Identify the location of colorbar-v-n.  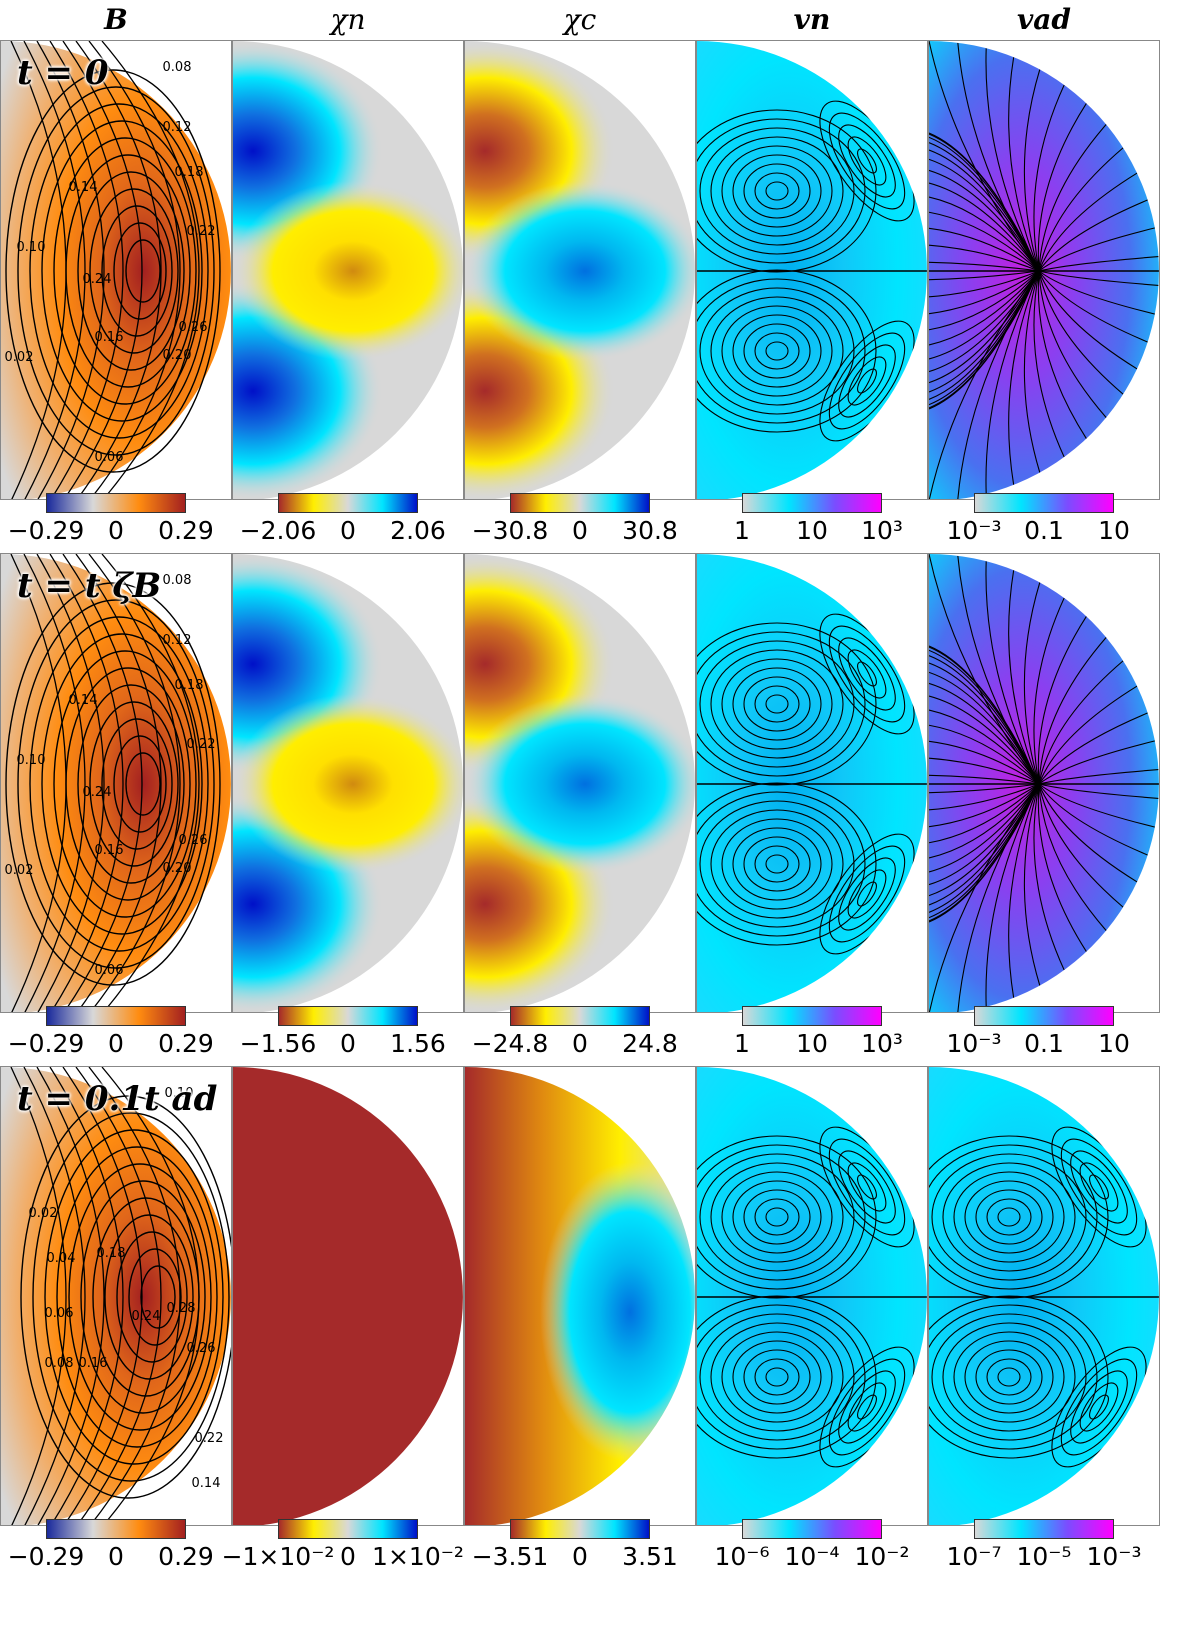
(812, 1016).